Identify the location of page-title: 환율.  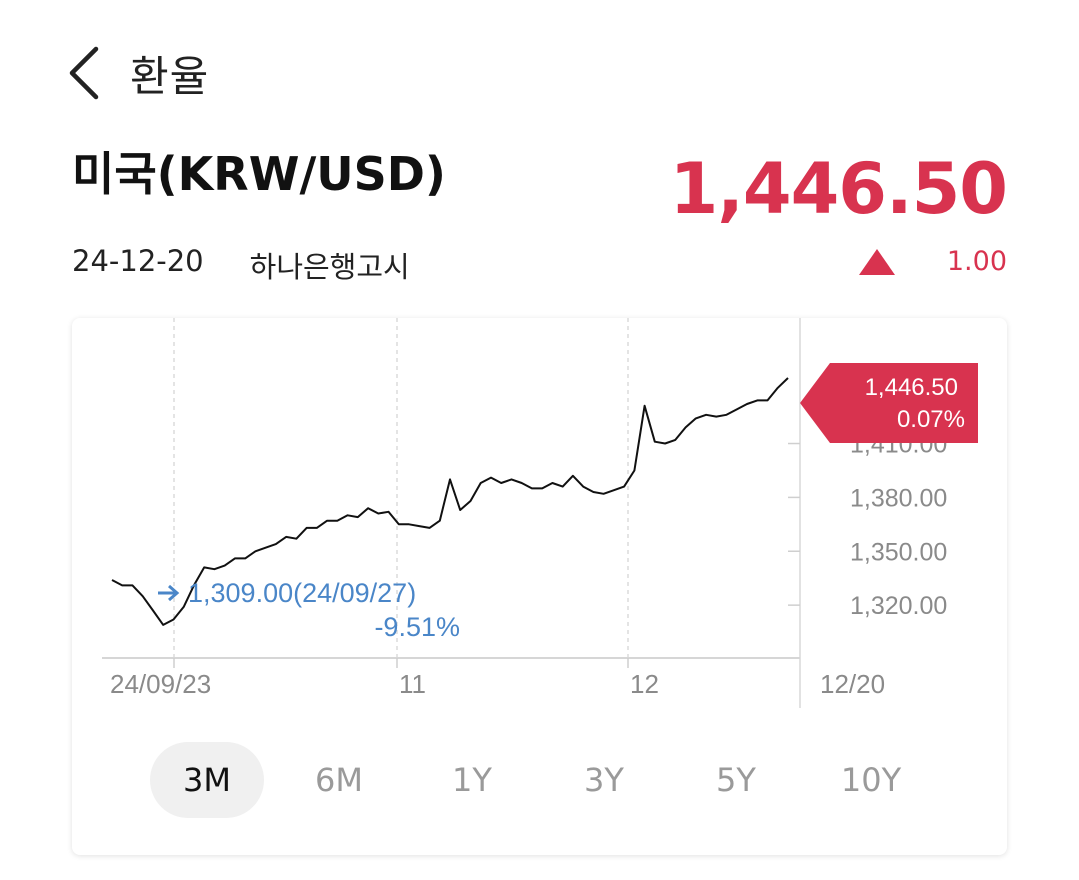
(170, 76).